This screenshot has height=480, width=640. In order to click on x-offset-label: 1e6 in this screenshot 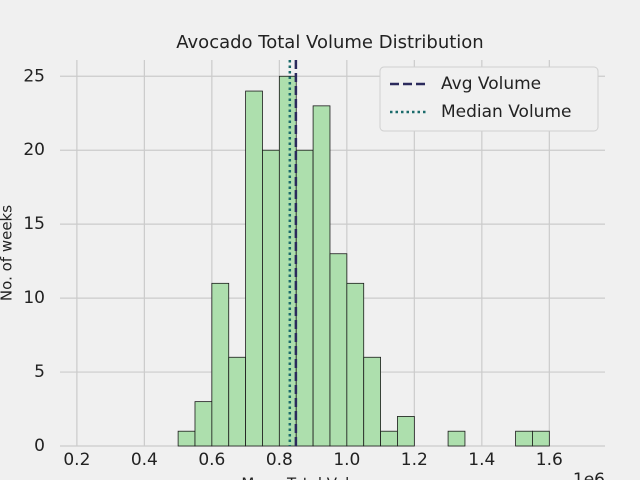, I will do `click(589, 475)`.